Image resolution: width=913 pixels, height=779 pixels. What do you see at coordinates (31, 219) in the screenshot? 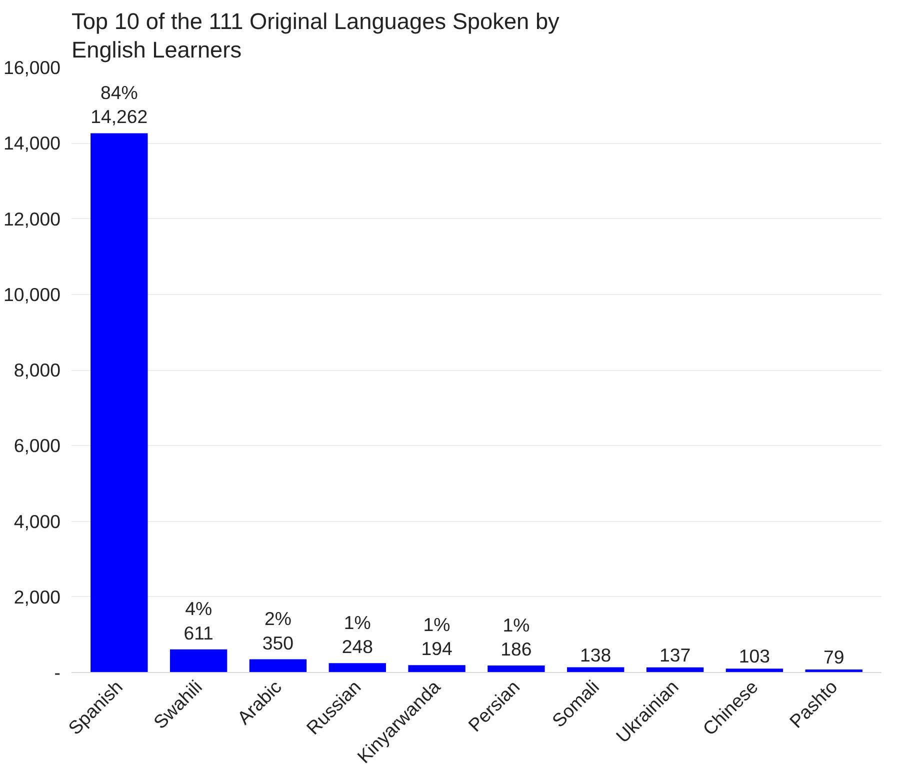
I see `y-tick-label: 12,000` at bounding box center [31, 219].